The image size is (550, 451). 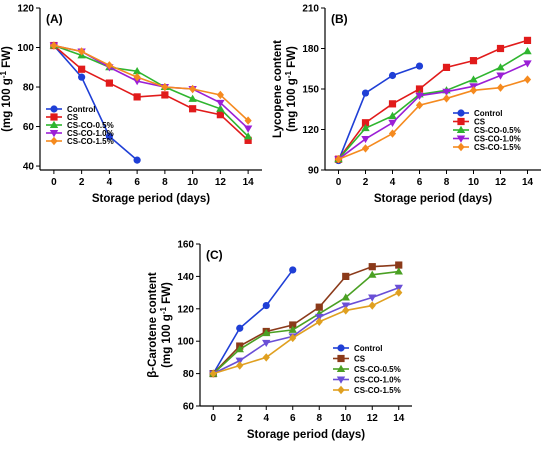 I want to click on legend-marker-control, so click(x=461, y=113).